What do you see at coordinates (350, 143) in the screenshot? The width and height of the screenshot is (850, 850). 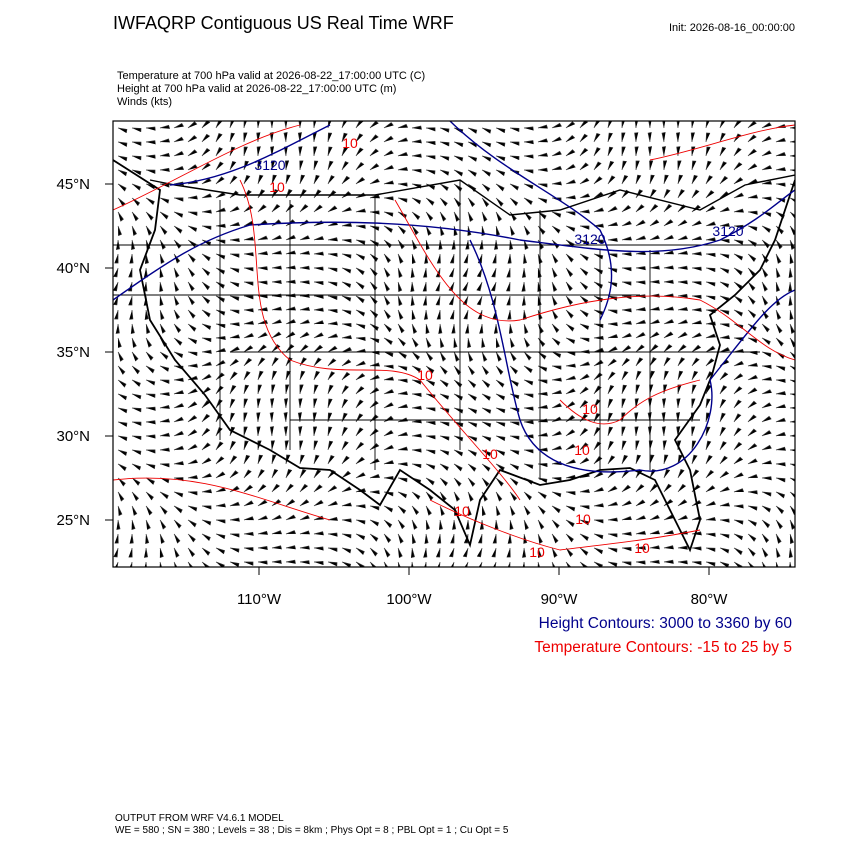 I see `temperature-contour-label: 10` at bounding box center [350, 143].